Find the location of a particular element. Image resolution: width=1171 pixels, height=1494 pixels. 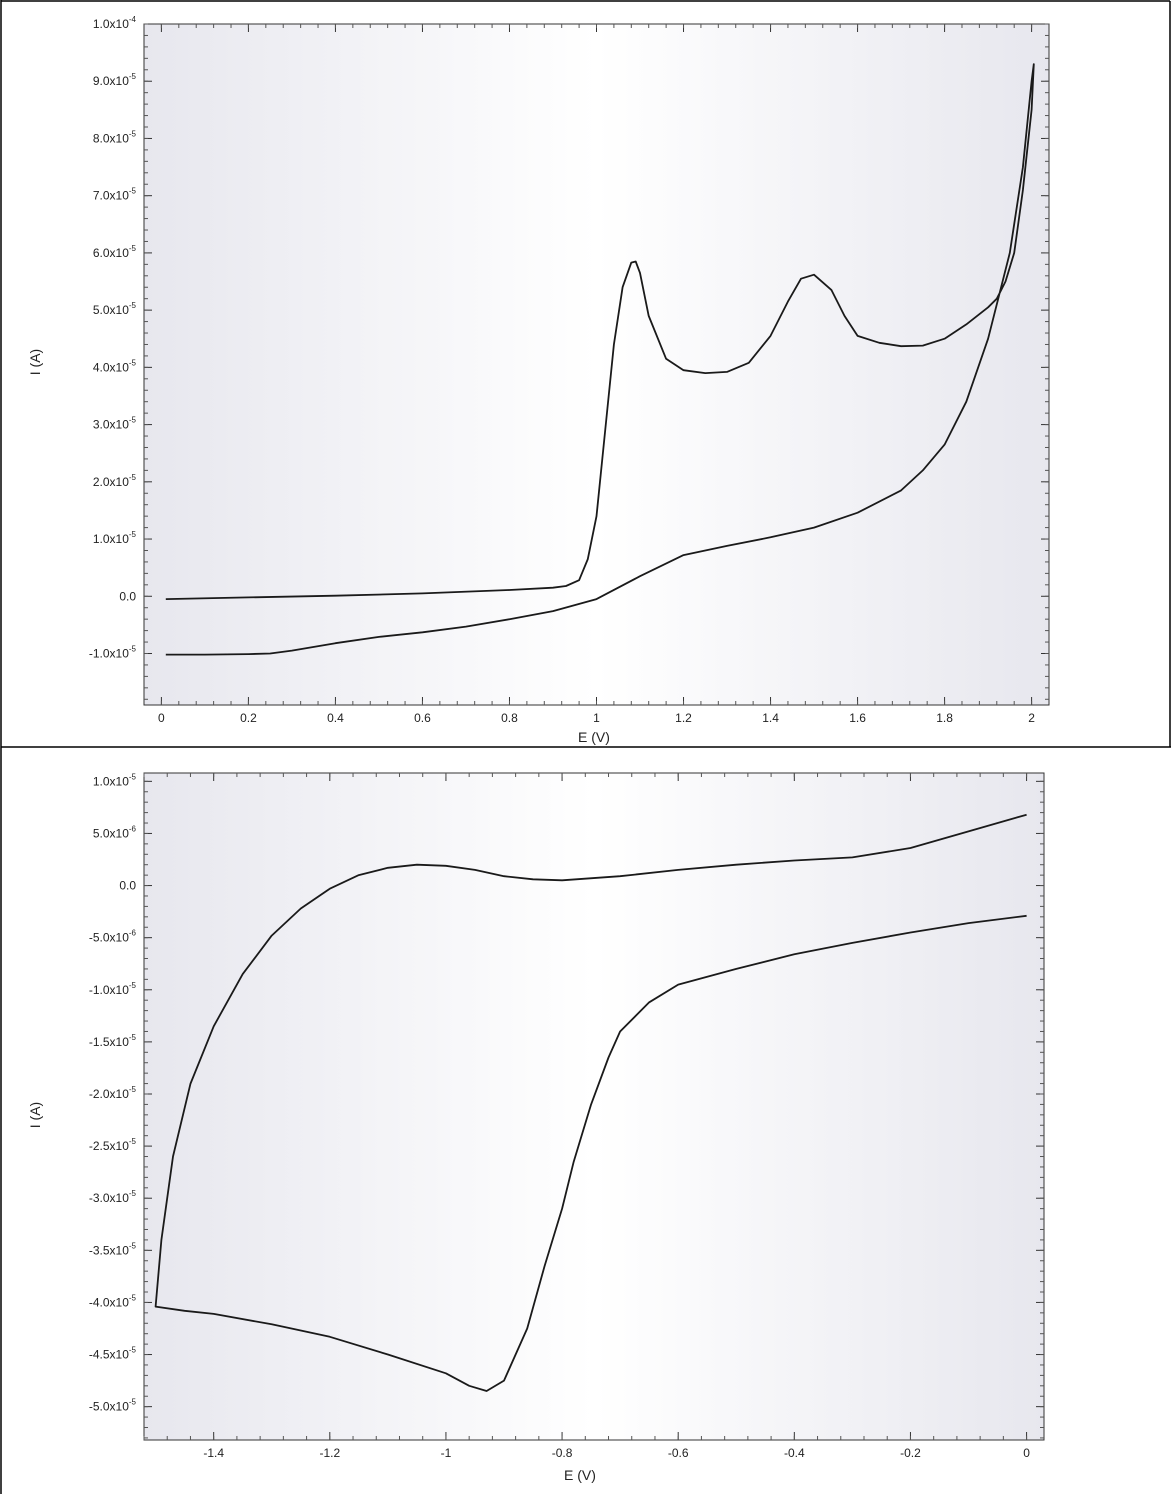

y-tick-exponent: -4 is located at coordinates (133, 19).